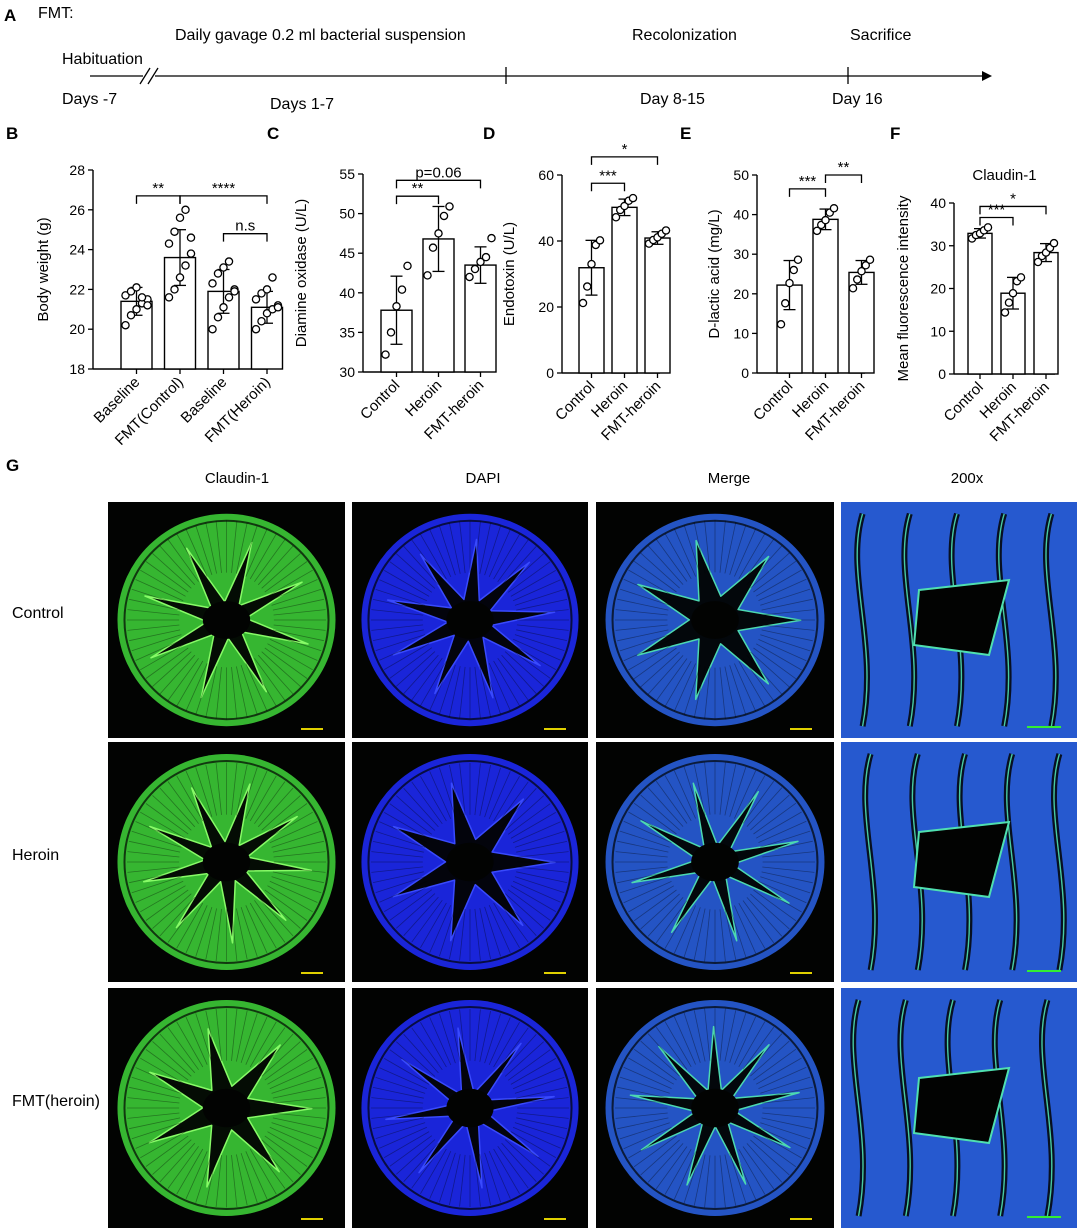 The image size is (1084, 1229). Describe the element at coordinates (90, 99) in the screenshot. I see `timeline-days-neg7: Days -7` at that location.